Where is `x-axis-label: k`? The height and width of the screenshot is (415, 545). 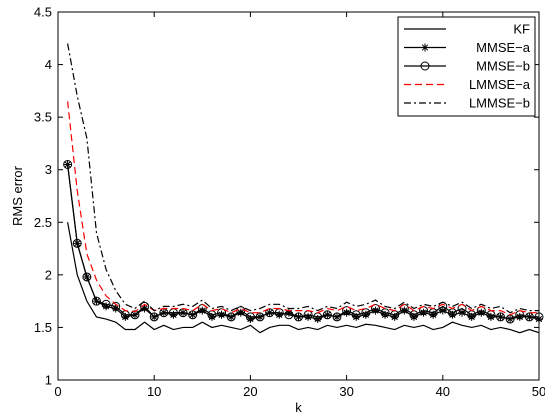 x-axis-label: k is located at coordinates (298, 407).